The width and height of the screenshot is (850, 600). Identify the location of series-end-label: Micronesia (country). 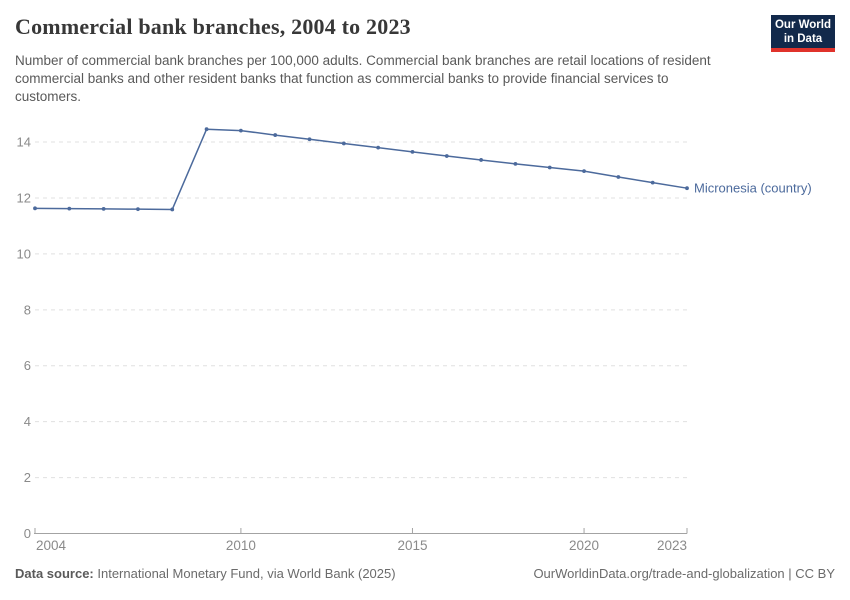
(753, 188).